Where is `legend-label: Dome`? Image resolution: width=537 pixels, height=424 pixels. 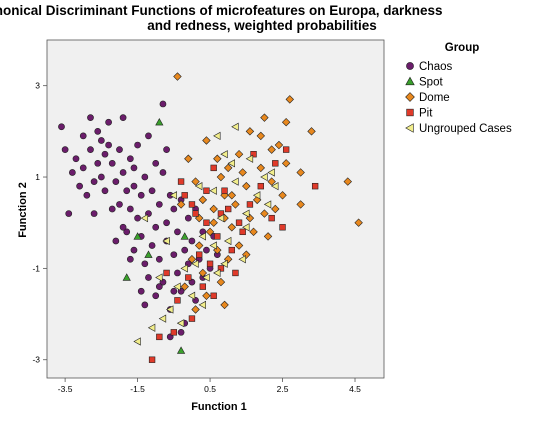
legend-label: Dome is located at coordinates (434, 98).